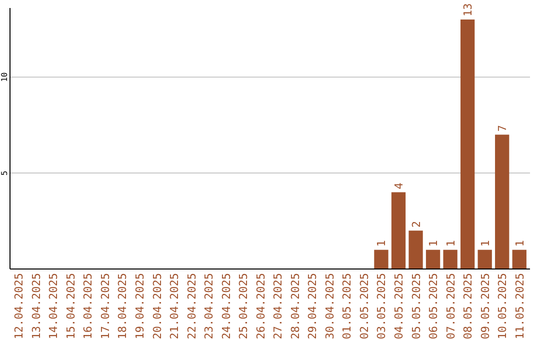 This screenshot has width=540, height=340. I want to click on x-tick-label: 09.05.2025, so click(485, 306).